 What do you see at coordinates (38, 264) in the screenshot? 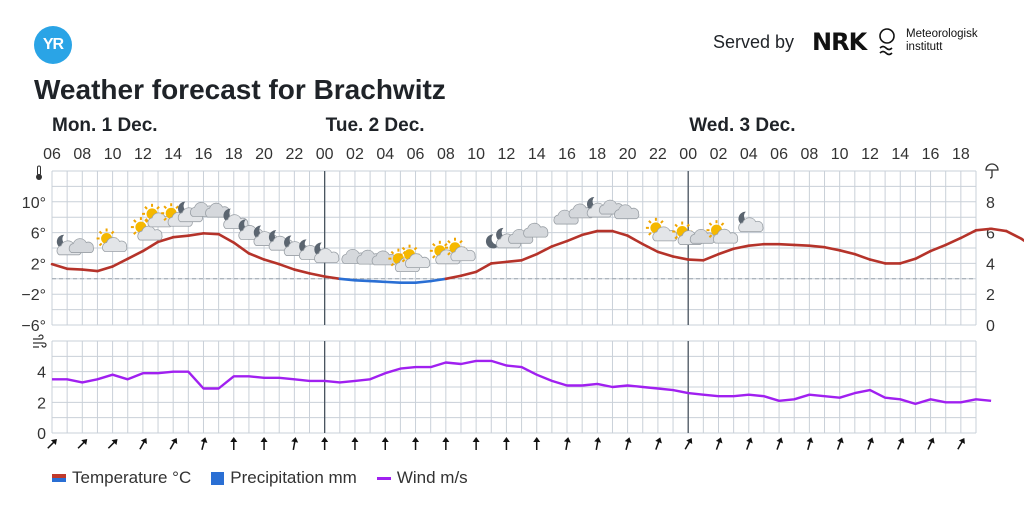
I see `temperature-tick-label: 2°` at bounding box center [38, 264].